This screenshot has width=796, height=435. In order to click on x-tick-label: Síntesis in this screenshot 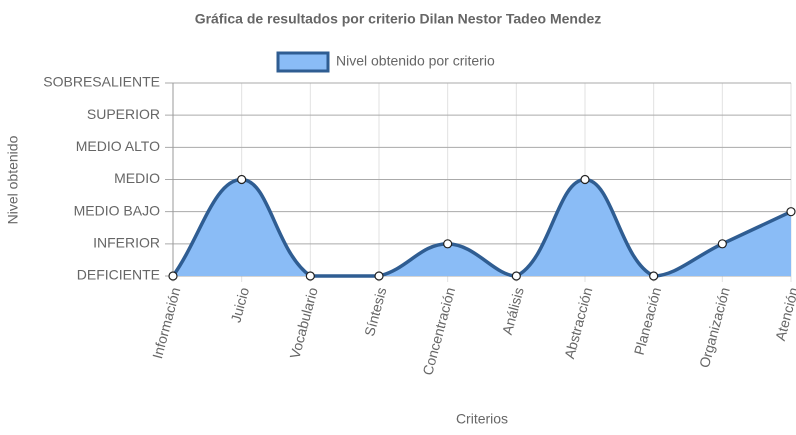, I will do `click(375, 312)`.